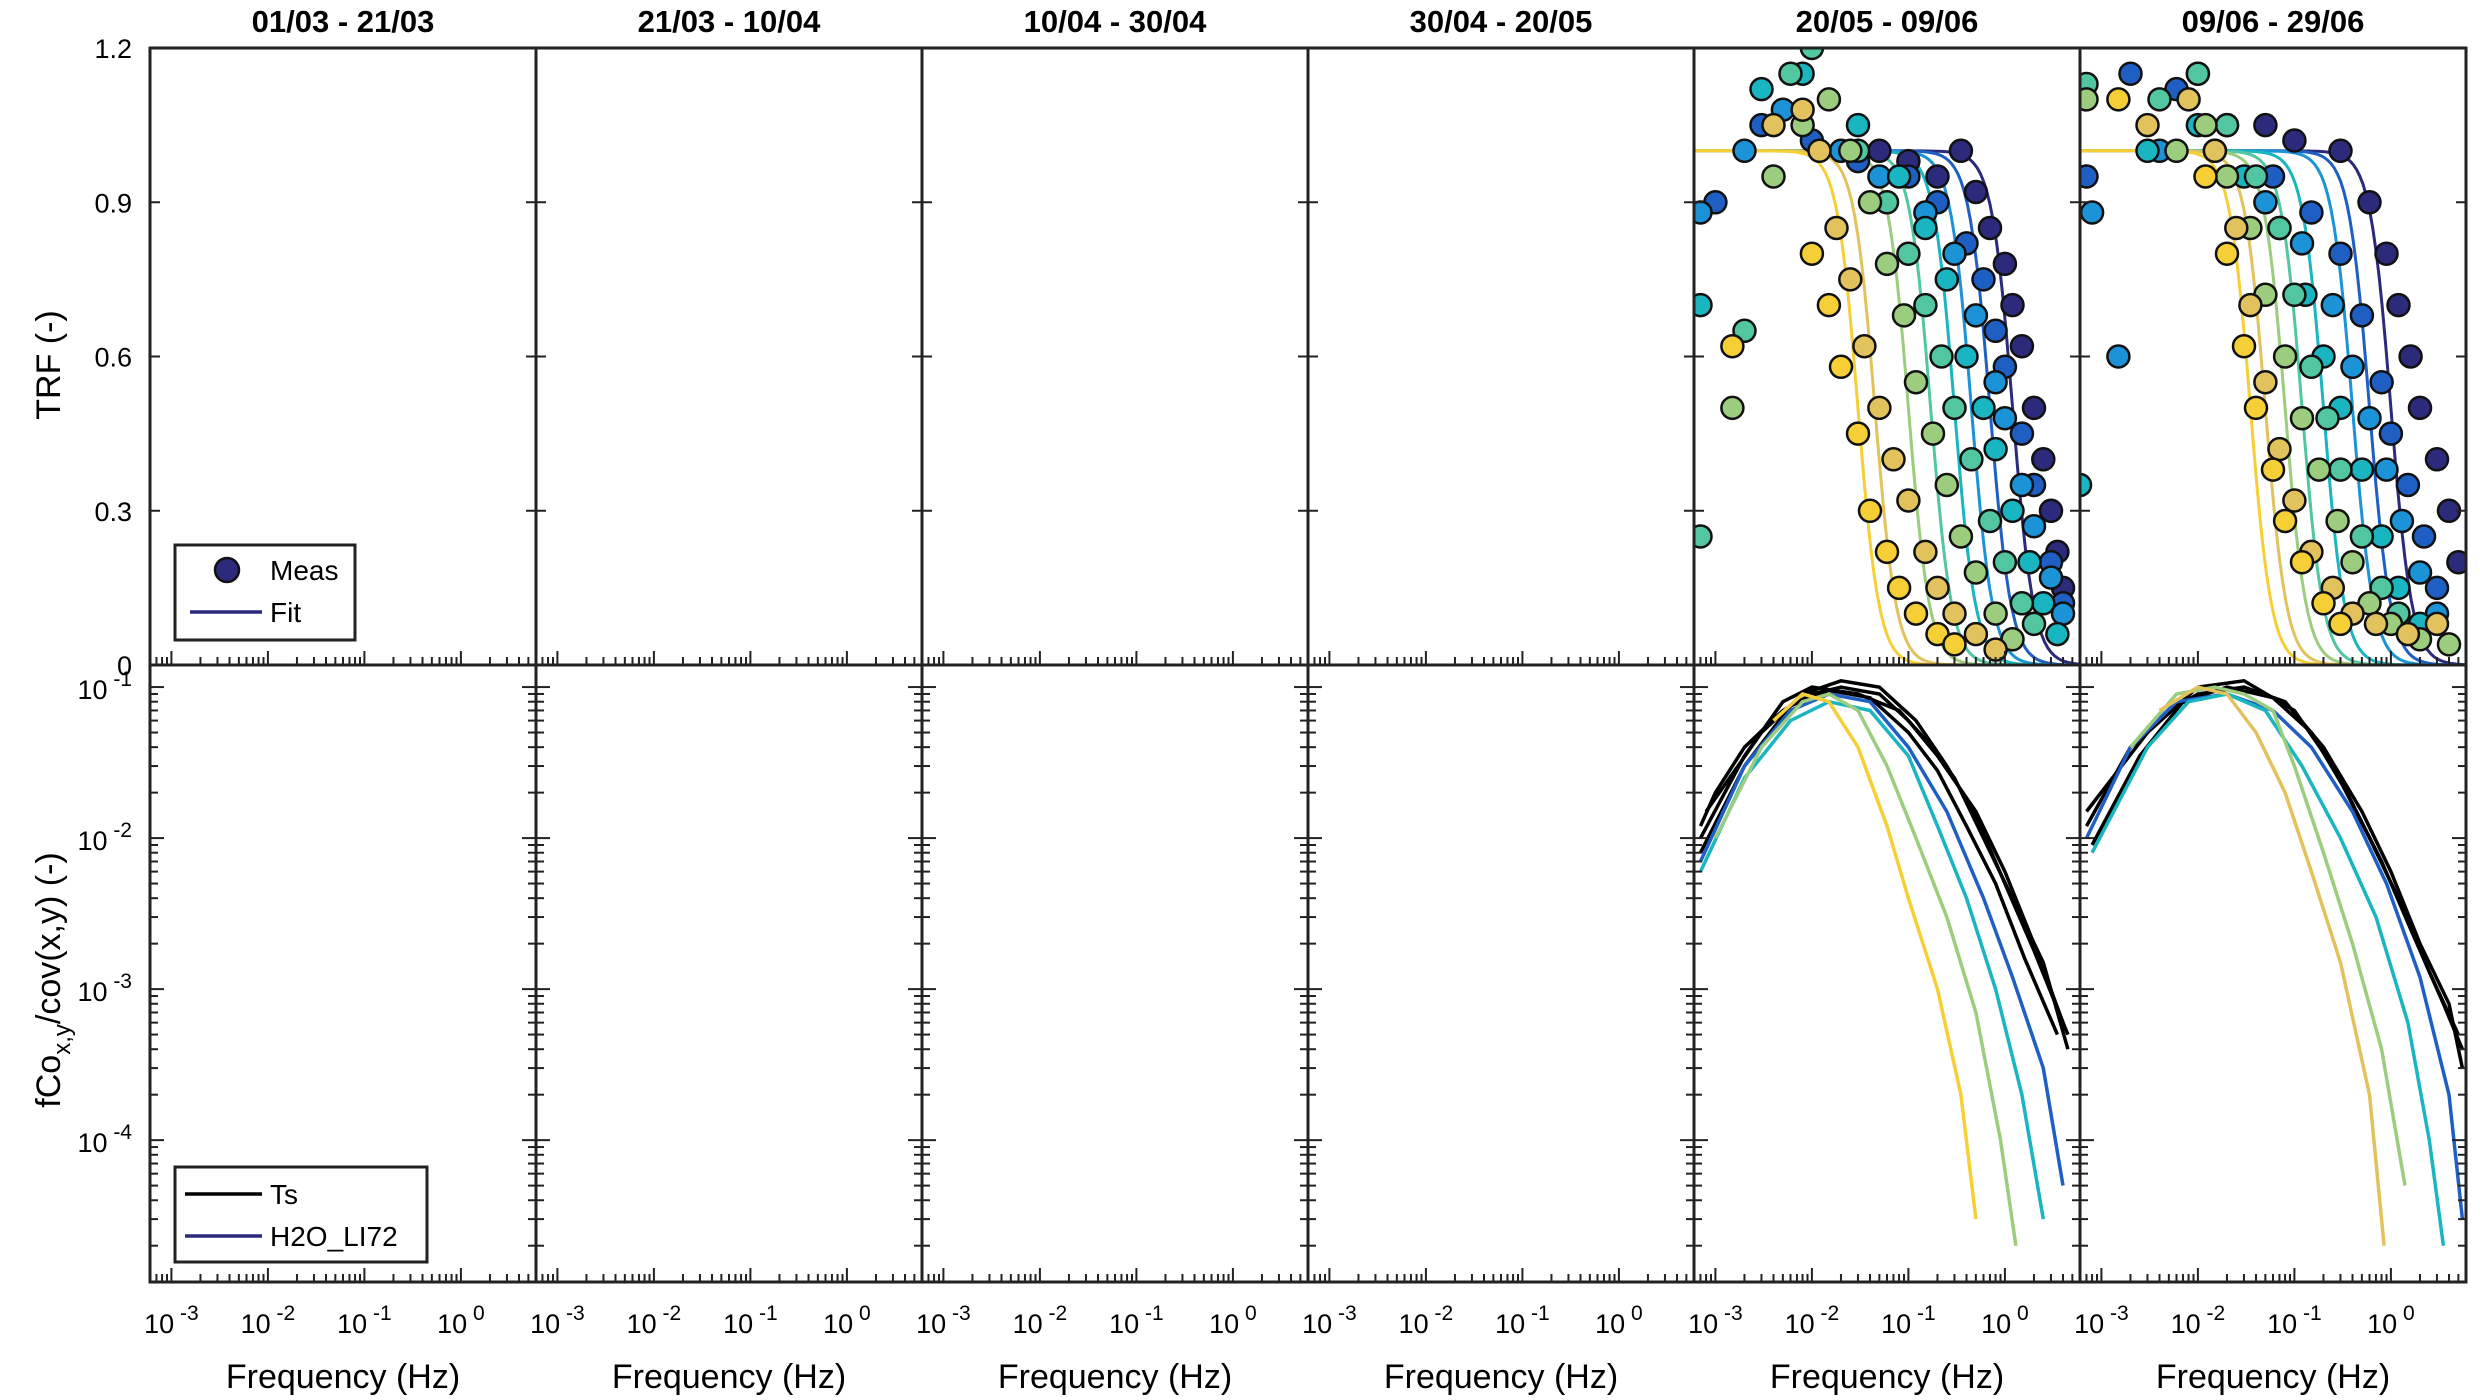 The image size is (2480, 1400). I want to click on bottom-axes-box, so click(1115, 973).